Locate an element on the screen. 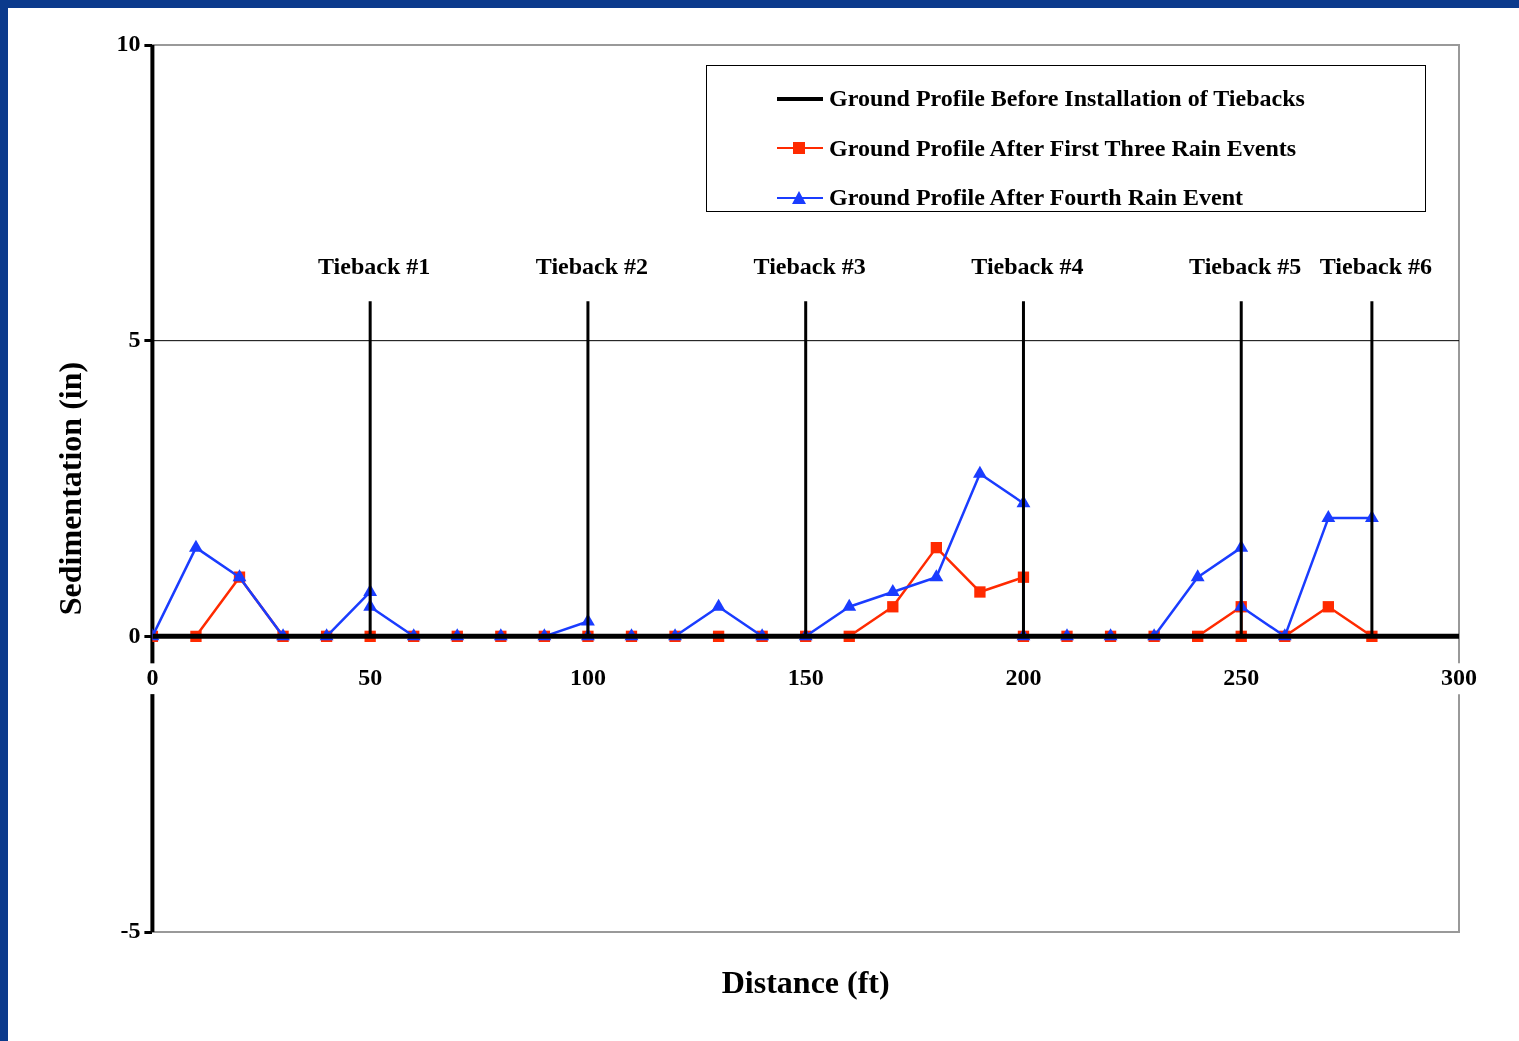 The height and width of the screenshot is (1041, 1519). ref-line-label: Tieback #1 is located at coordinates (374, 266).